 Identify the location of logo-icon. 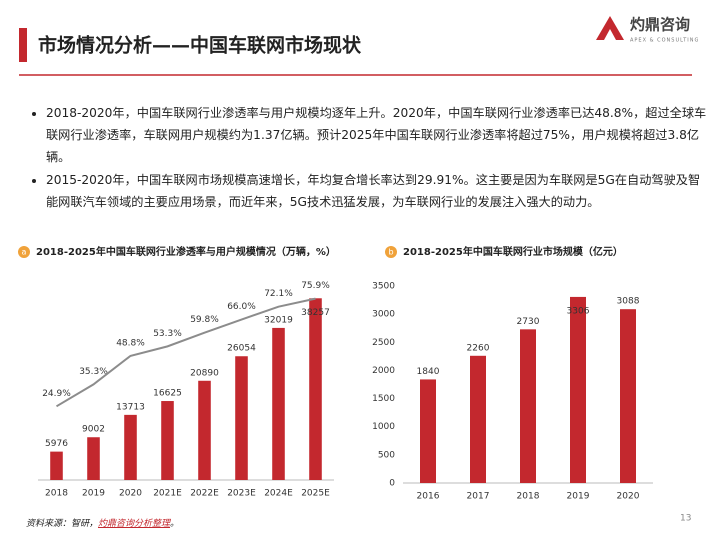
(610, 28).